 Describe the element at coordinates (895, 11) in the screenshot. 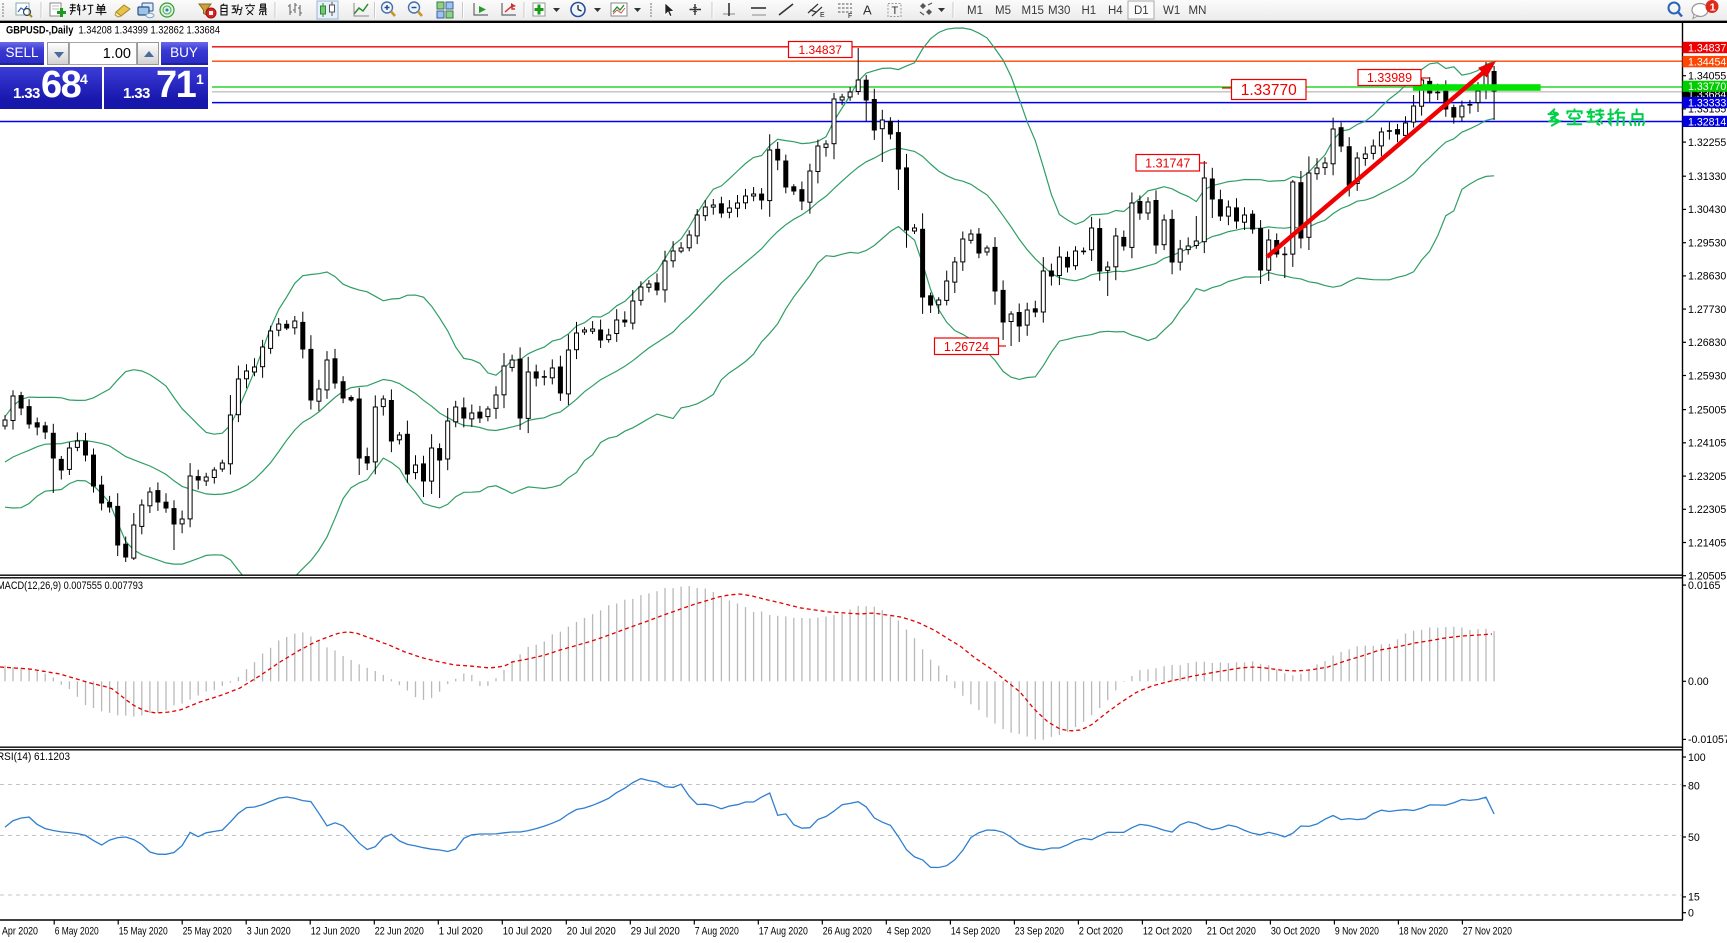

I see `svg-text: T` at that location.